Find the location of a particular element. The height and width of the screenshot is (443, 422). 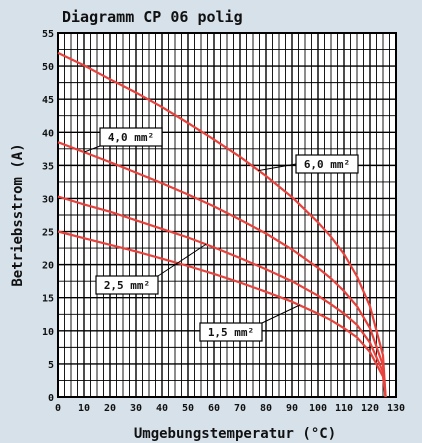

x-tick-label: 130 is located at coordinates (396, 408).